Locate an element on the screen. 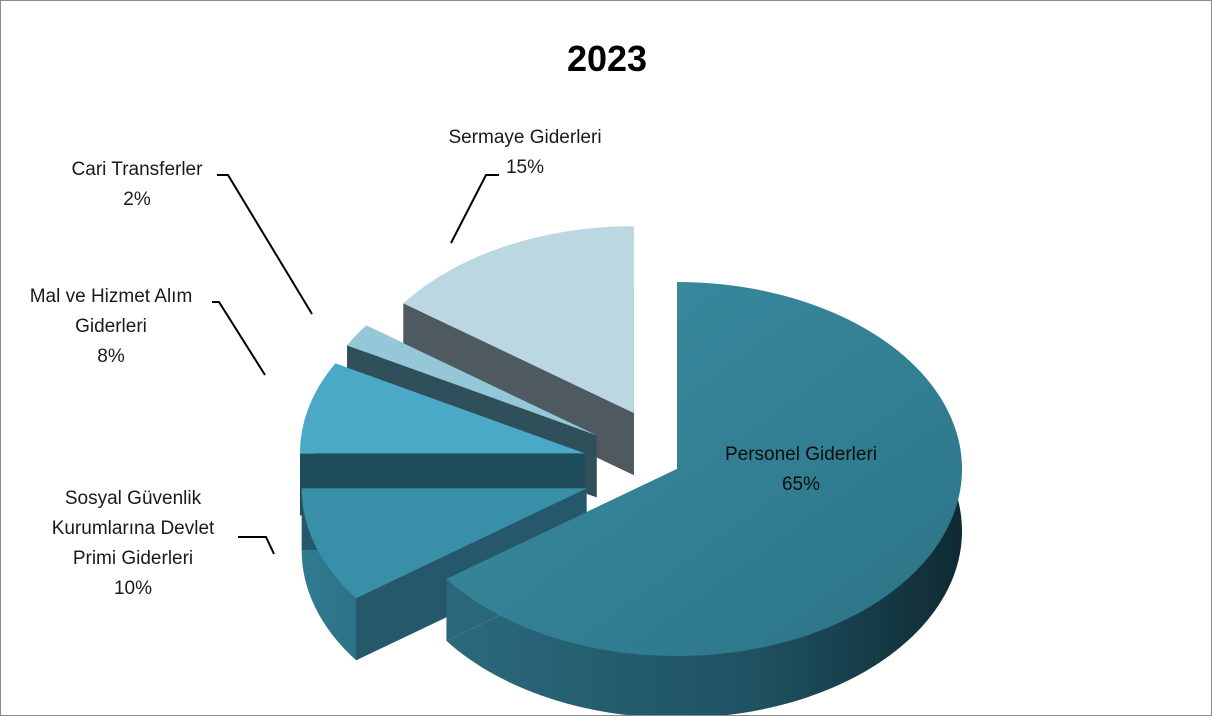 This screenshot has height=716, width=1212. leader-line-mal-hizmet is located at coordinates (239, 338).